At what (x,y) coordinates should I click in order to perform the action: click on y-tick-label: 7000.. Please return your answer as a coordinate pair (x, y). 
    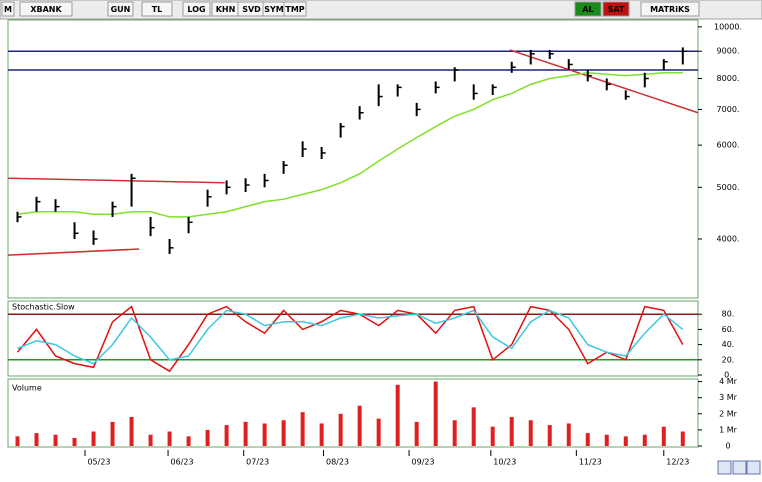
    Looking at the image, I should click on (728, 109).